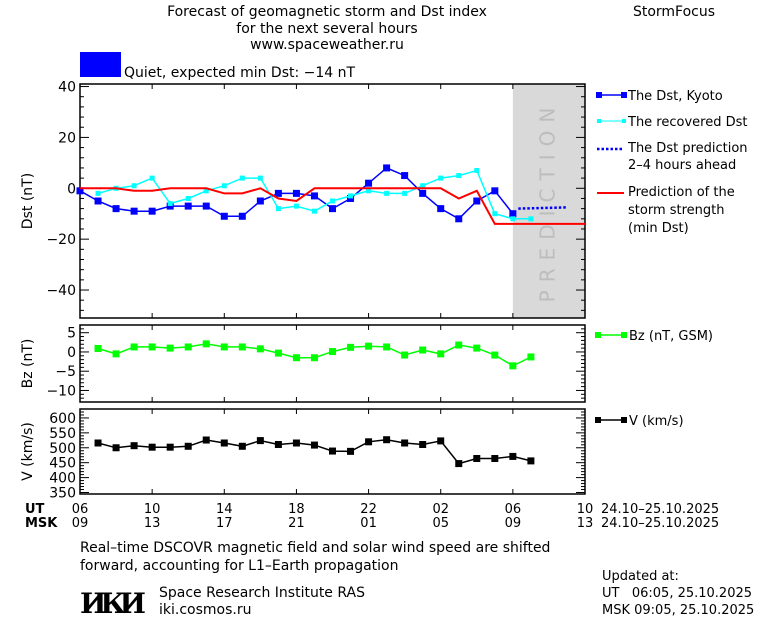  What do you see at coordinates (327, 45) in the screenshot?
I see `site-url: www.spaceweather.ru` at bounding box center [327, 45].